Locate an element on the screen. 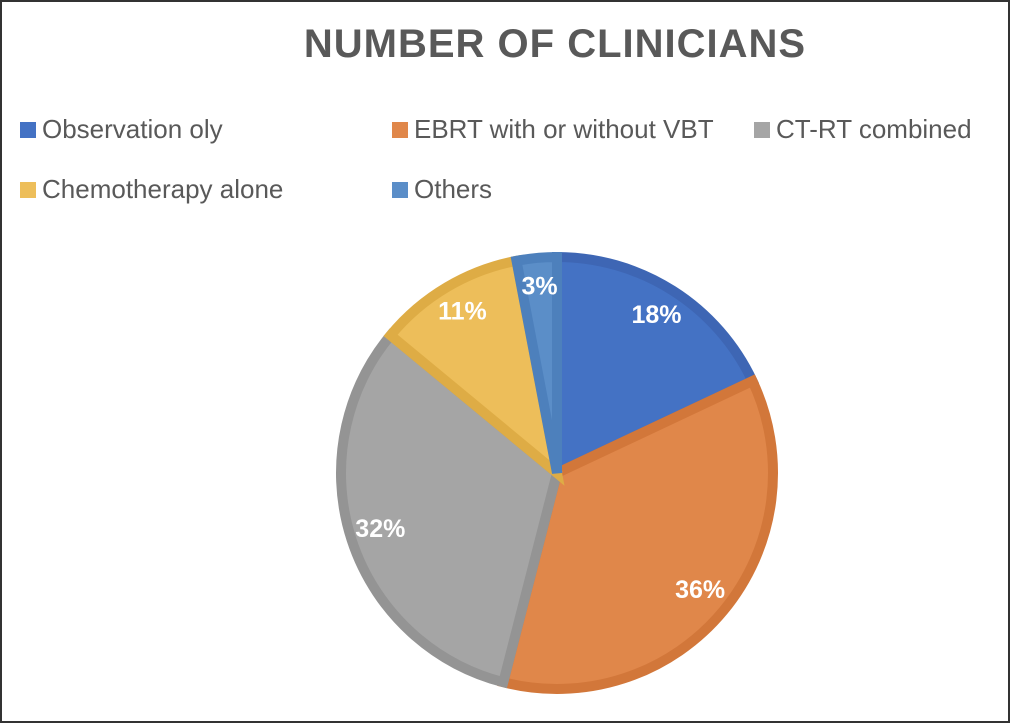 The height and width of the screenshot is (723, 1010). legend-item-observation: Observation oly is located at coordinates (121, 129).